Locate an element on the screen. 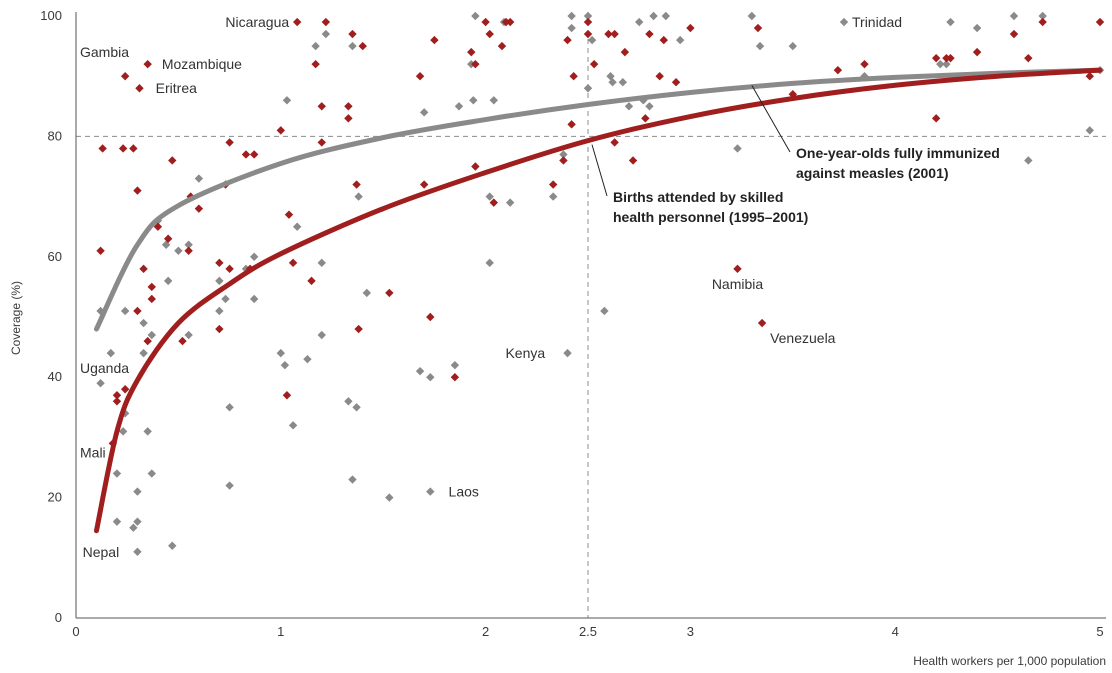 This screenshot has width=1112, height=673. country-label: Nepal is located at coordinates (101, 552).